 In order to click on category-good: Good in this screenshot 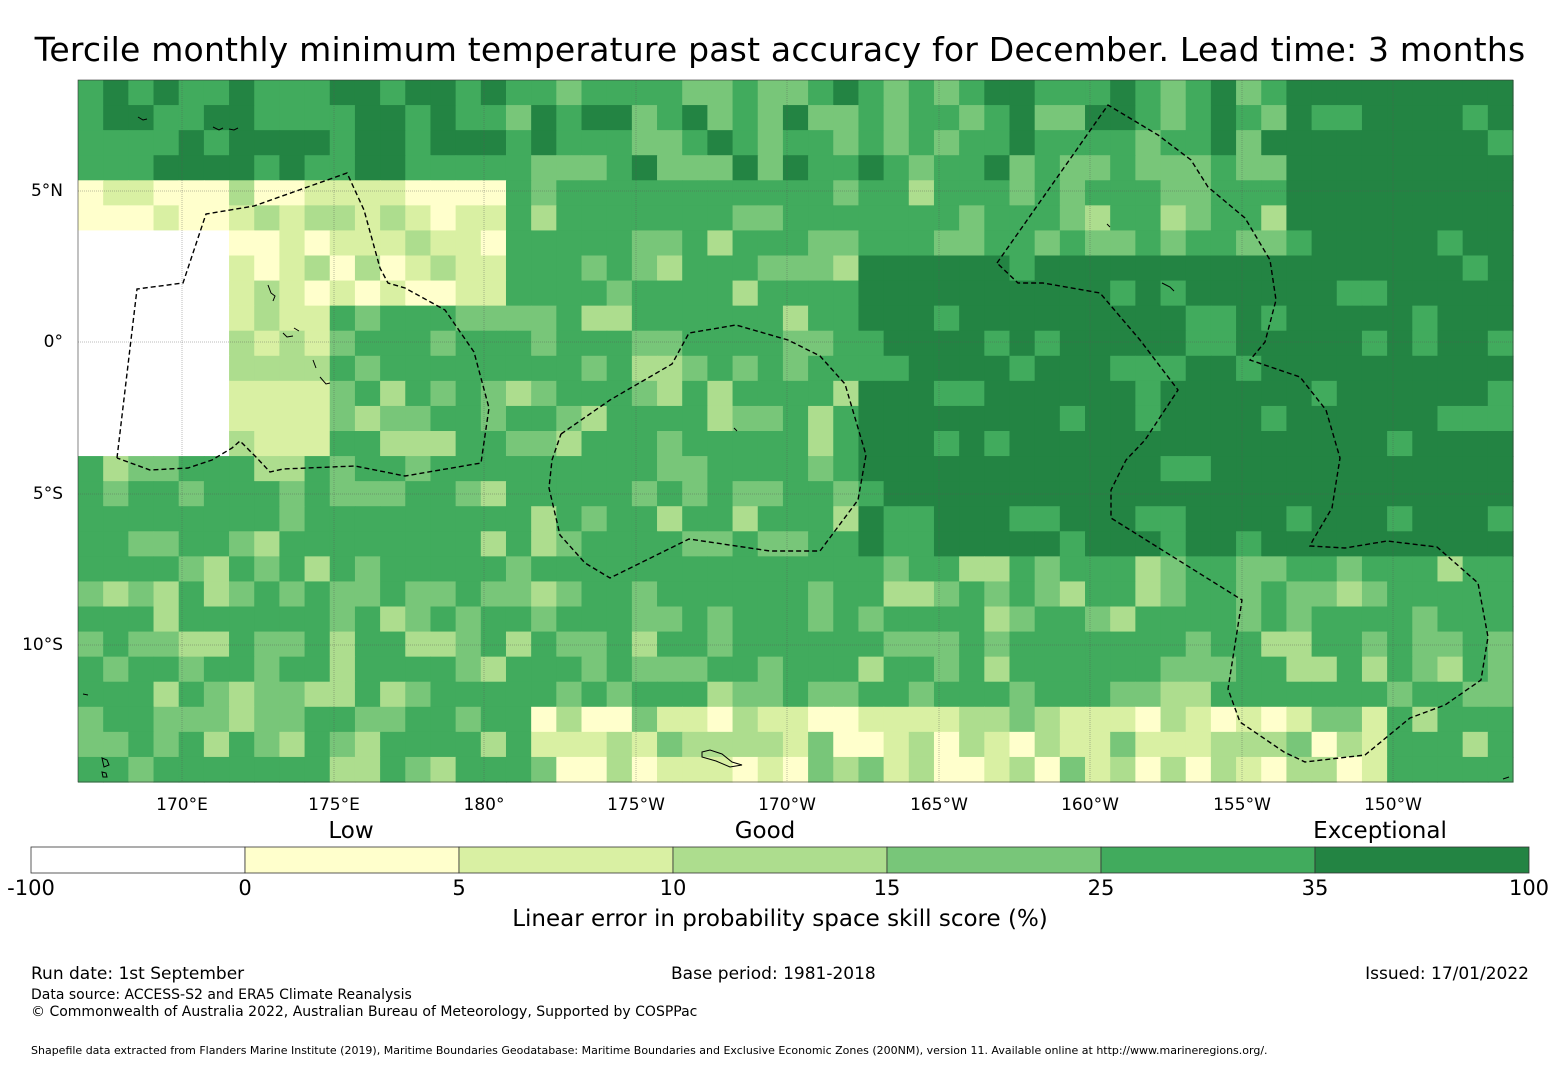, I will do `click(765, 831)`.